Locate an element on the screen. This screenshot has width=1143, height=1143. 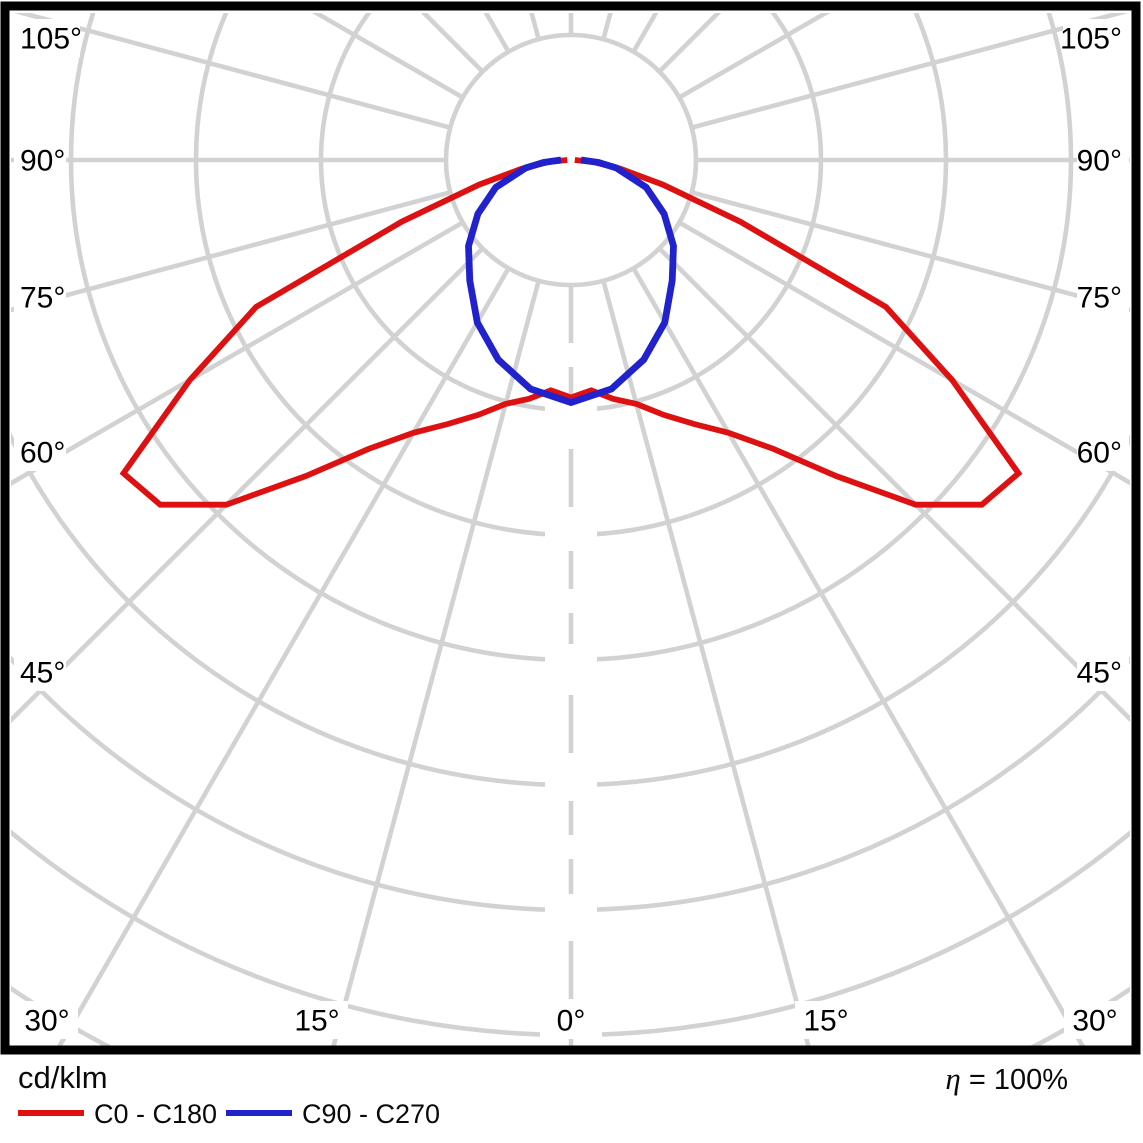
curve-c90-c270 is located at coordinates (571, 281).